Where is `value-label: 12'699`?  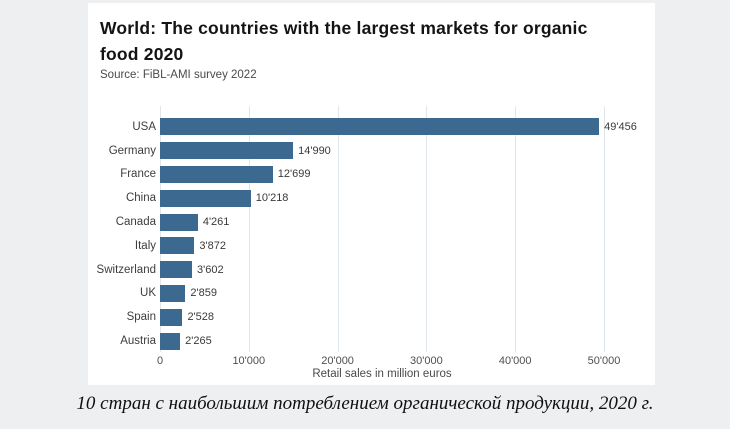 value-label: 12'699 is located at coordinates (294, 174).